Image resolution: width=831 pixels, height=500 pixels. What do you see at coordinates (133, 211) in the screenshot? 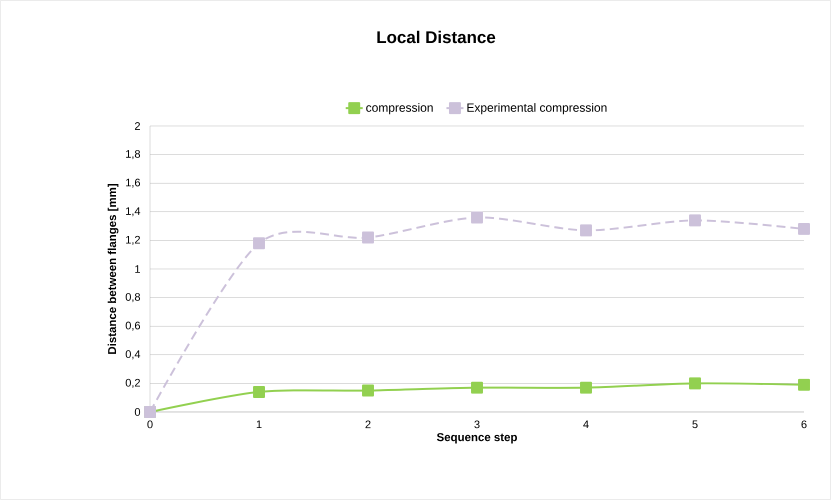
I see `y-tick-label: 1,4` at bounding box center [133, 211].